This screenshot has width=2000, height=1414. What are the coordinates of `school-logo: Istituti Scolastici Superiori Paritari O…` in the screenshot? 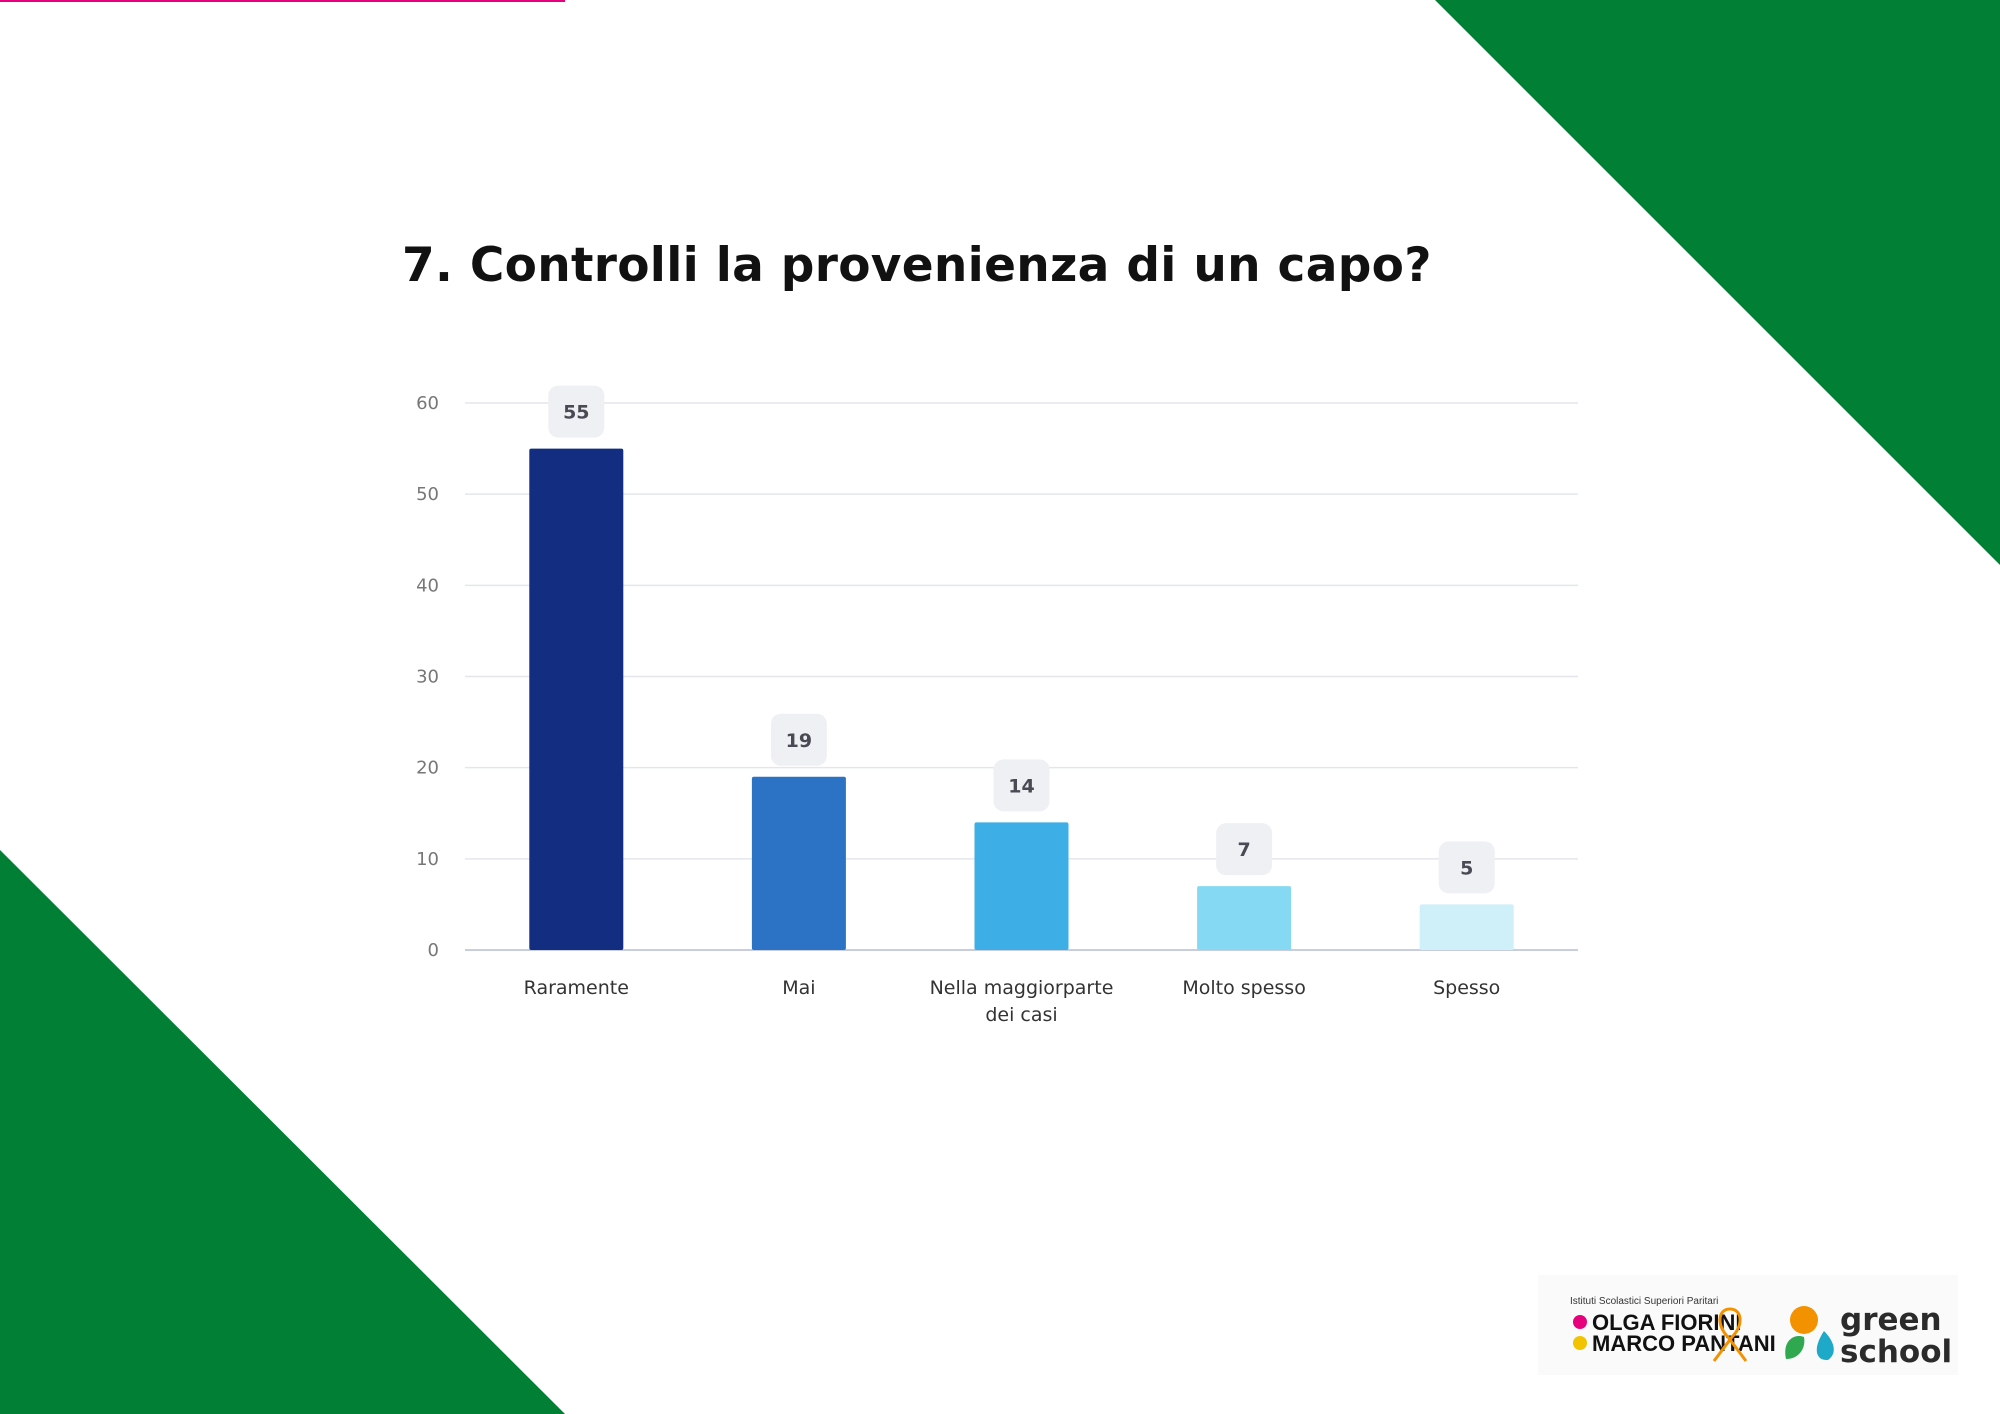 It's located at (1673, 1329).